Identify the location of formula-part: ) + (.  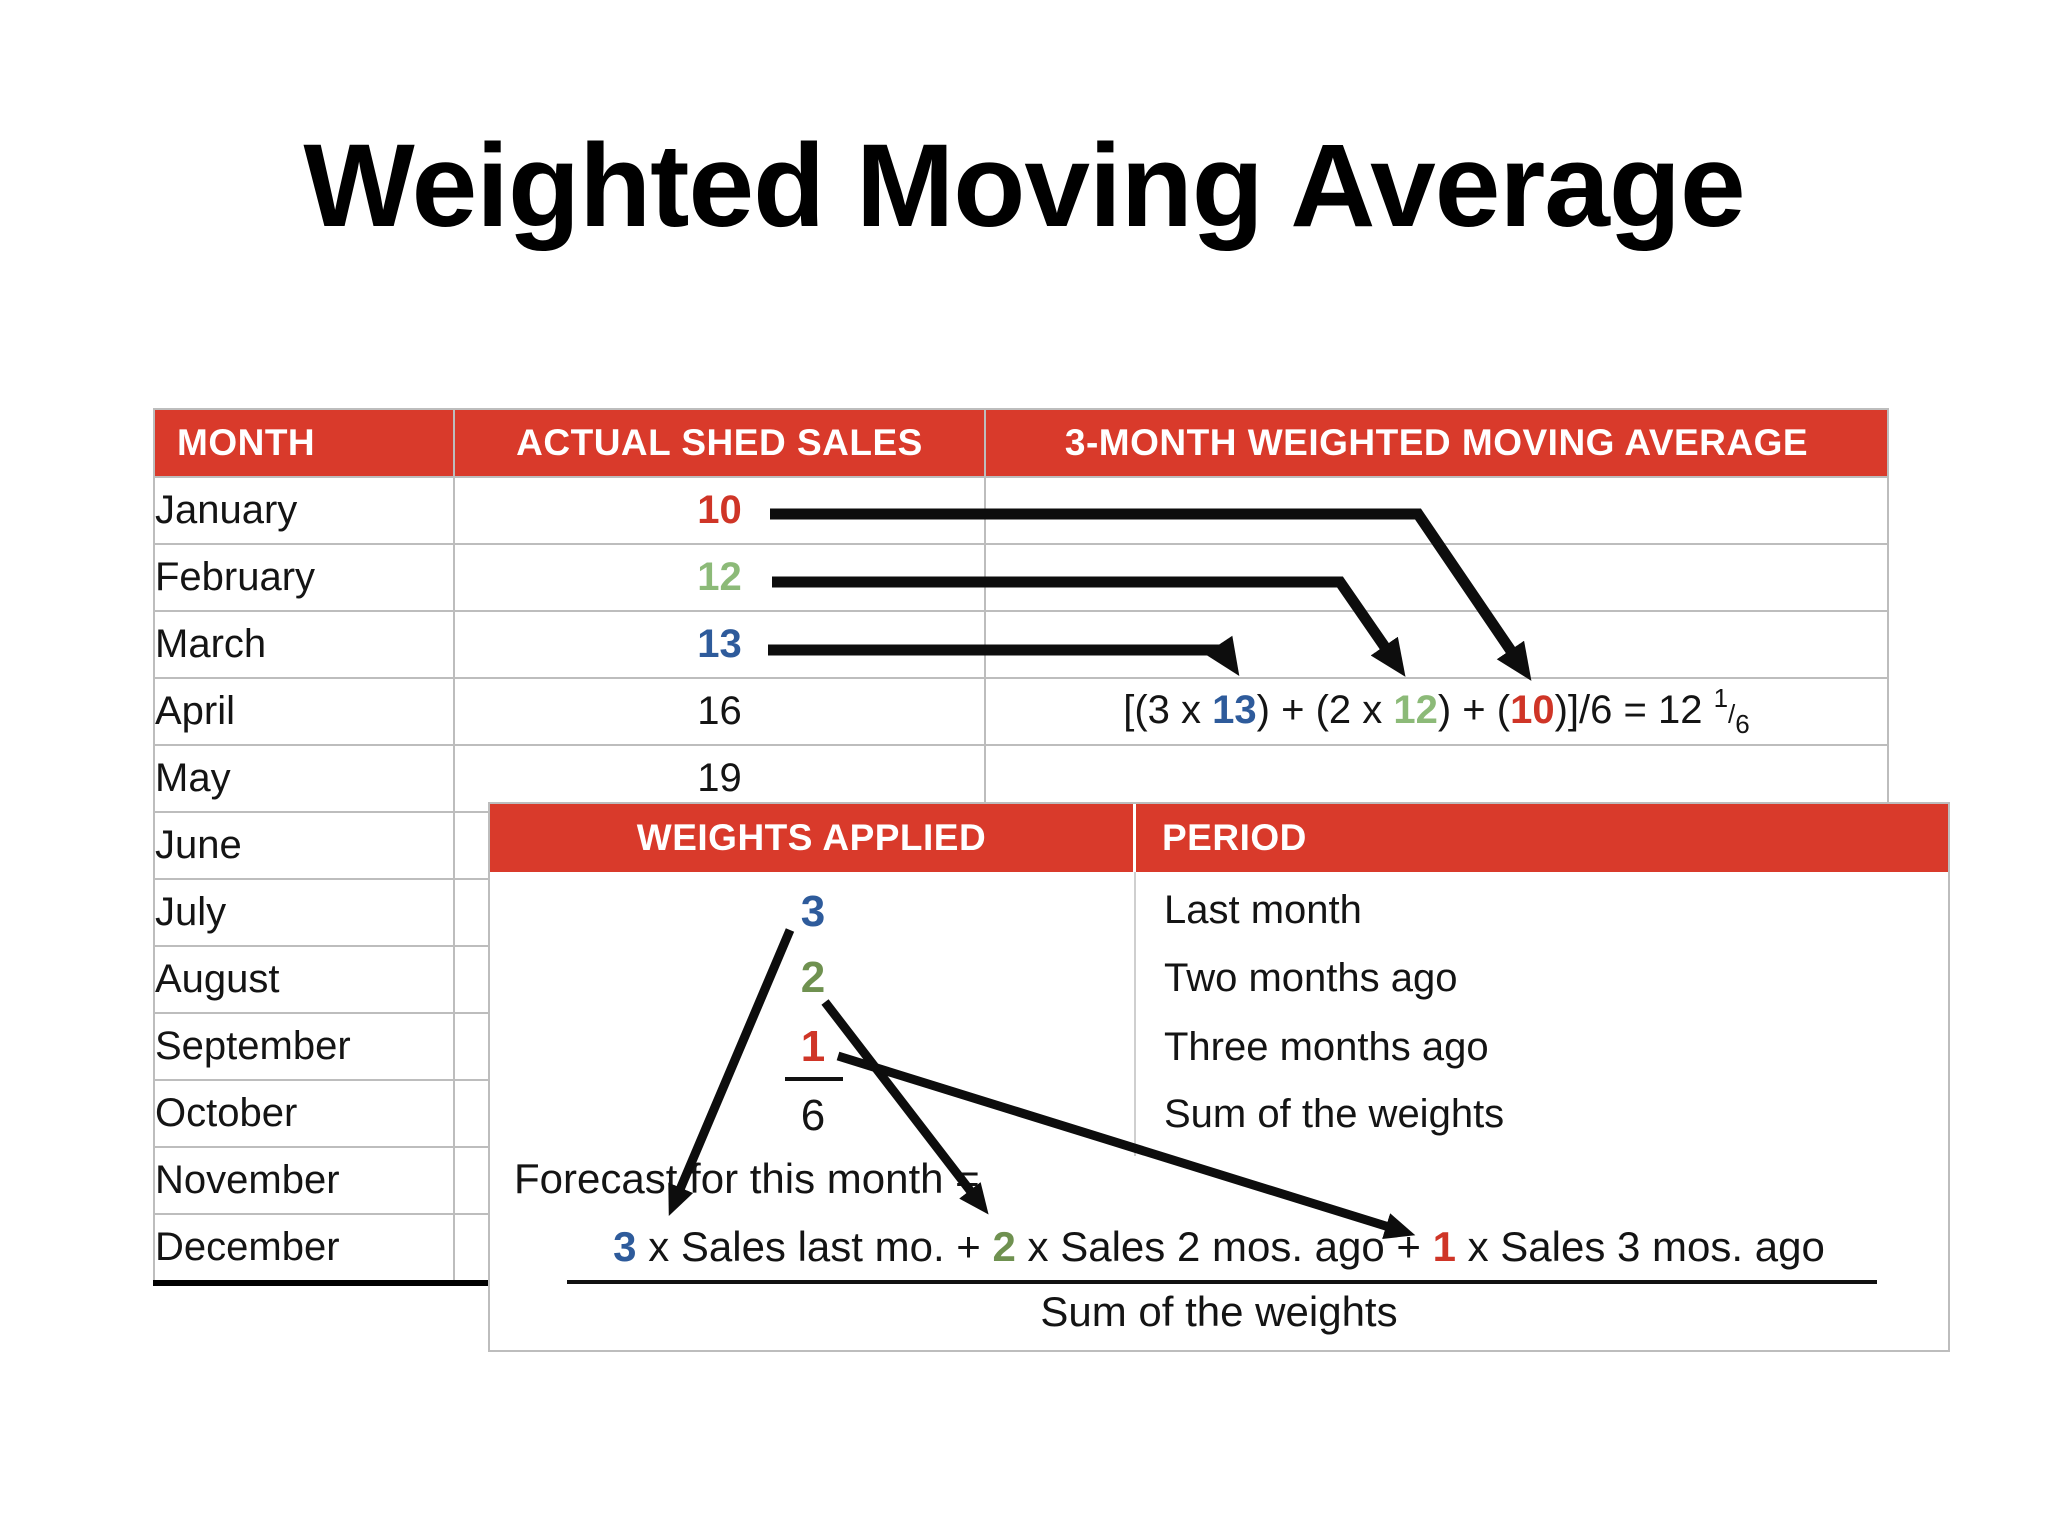
(1474, 710).